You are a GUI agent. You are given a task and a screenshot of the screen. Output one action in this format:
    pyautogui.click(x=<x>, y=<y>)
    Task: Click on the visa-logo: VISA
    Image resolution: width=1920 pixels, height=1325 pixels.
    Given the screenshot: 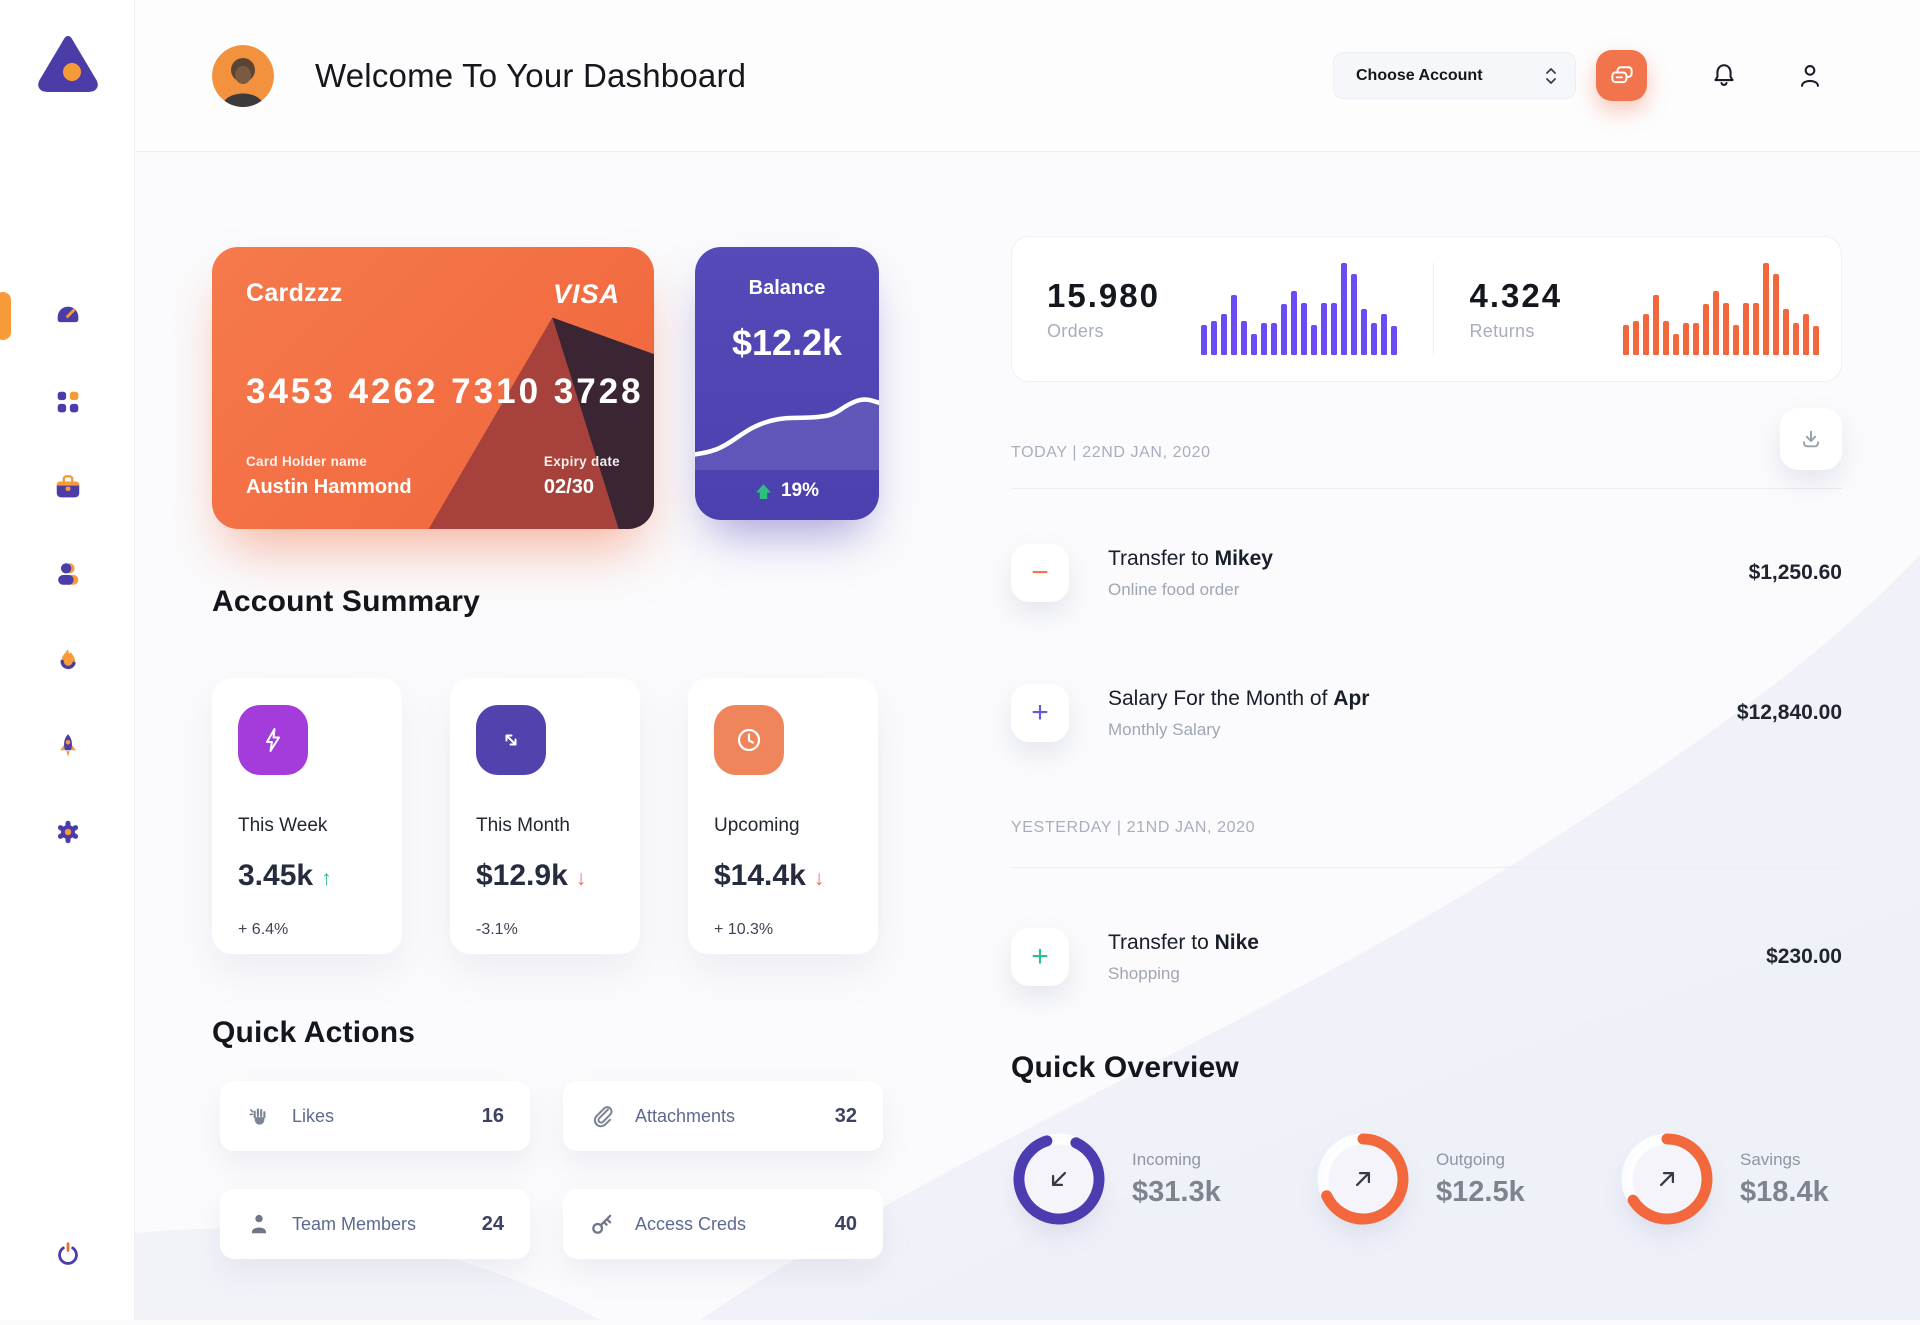 What is the action you would take?
    pyautogui.click(x=586, y=294)
    